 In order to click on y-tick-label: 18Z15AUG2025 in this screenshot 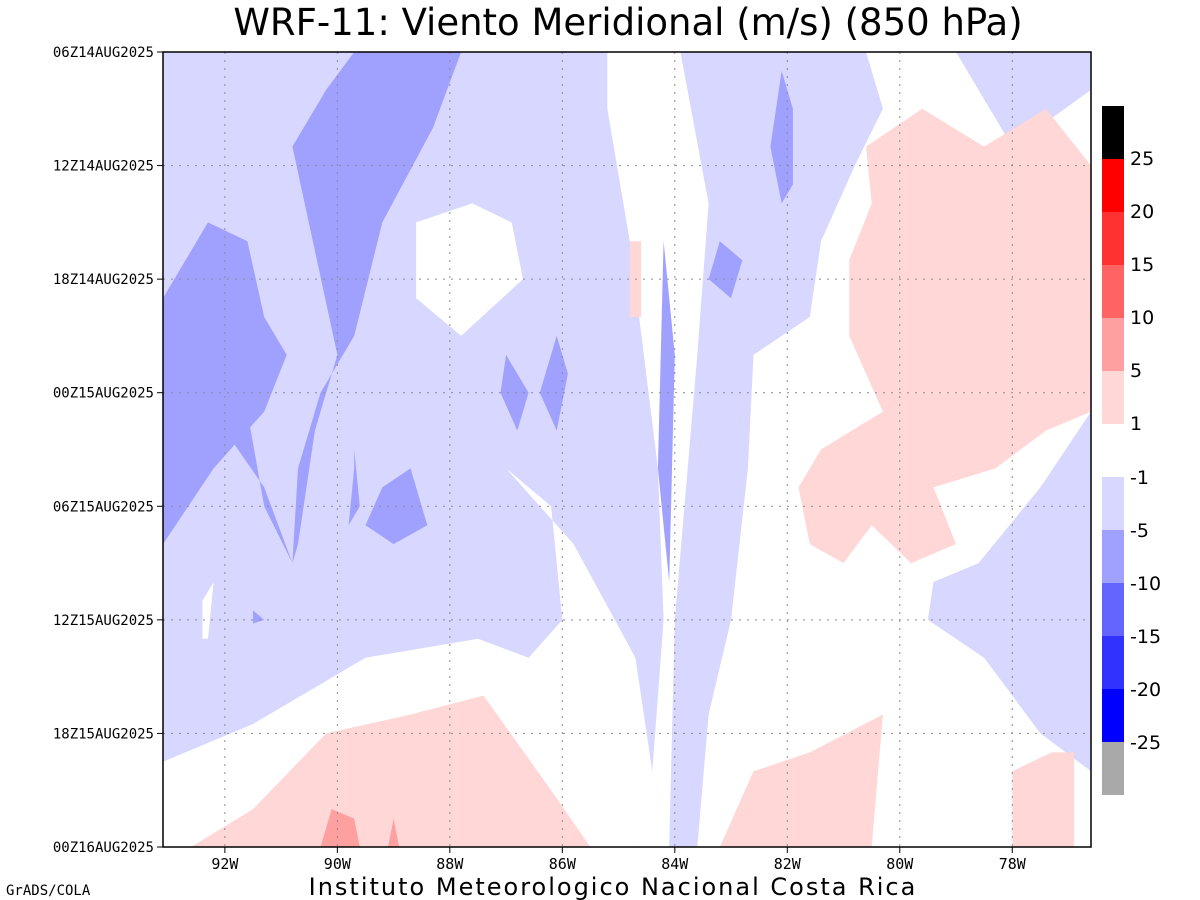, I will do `click(103, 734)`.